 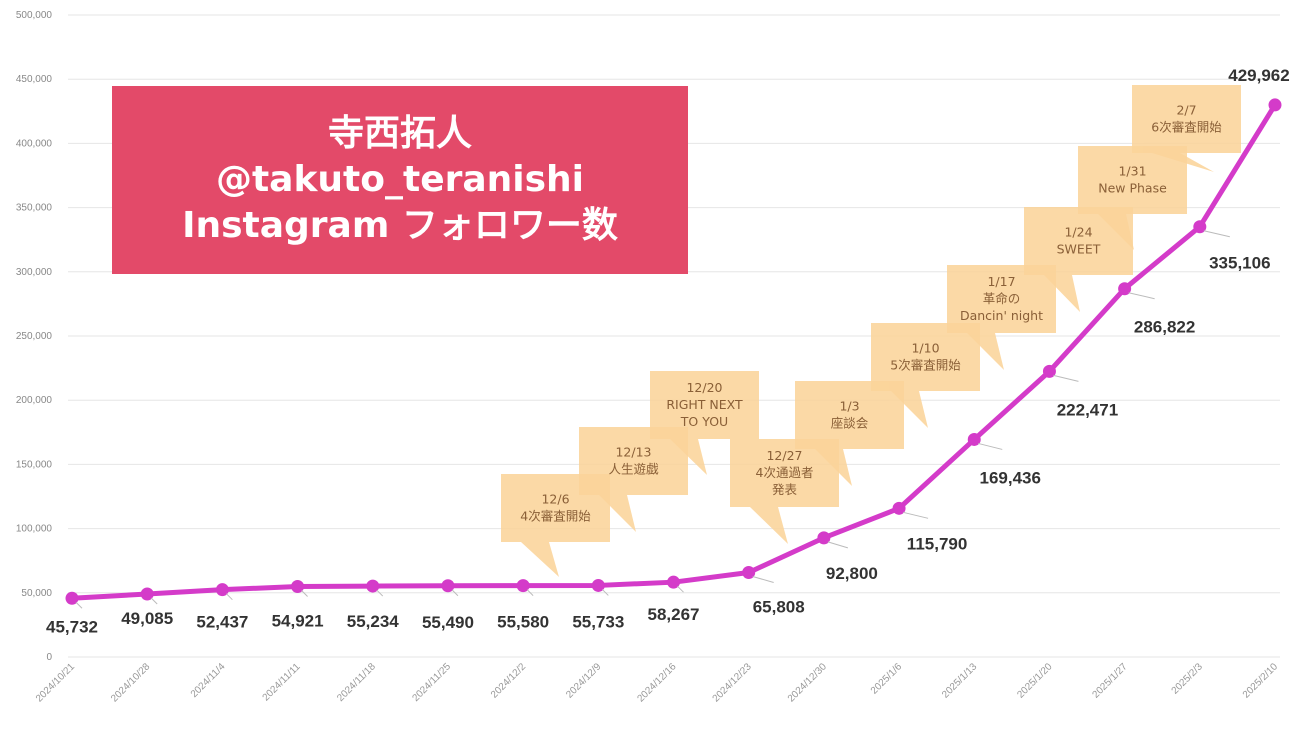 What do you see at coordinates (34, 464) in the screenshot?
I see `y-tick-label: 150,000` at bounding box center [34, 464].